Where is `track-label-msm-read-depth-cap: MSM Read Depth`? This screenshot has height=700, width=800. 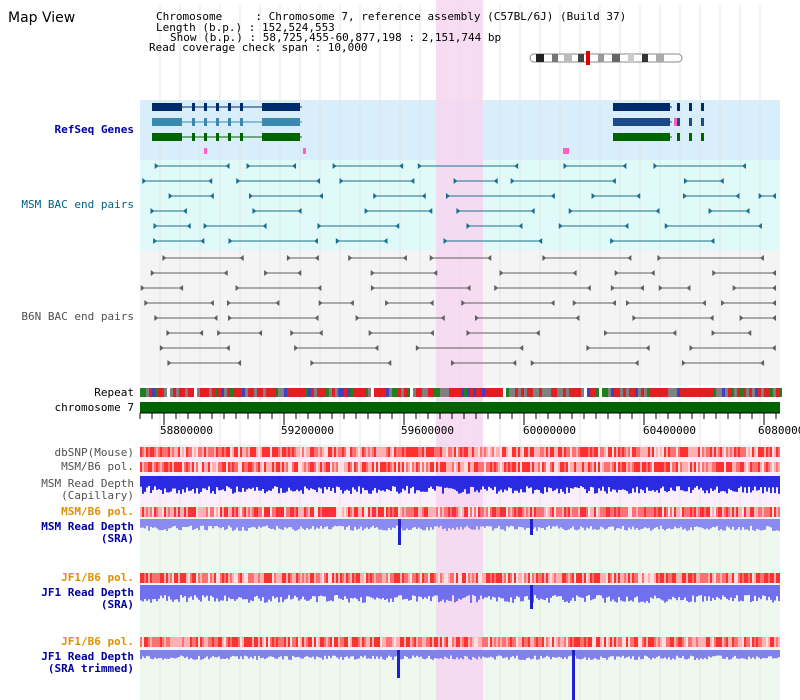
track-label-msm-read-depth-cap: MSM Read Depth is located at coordinates (87, 483).